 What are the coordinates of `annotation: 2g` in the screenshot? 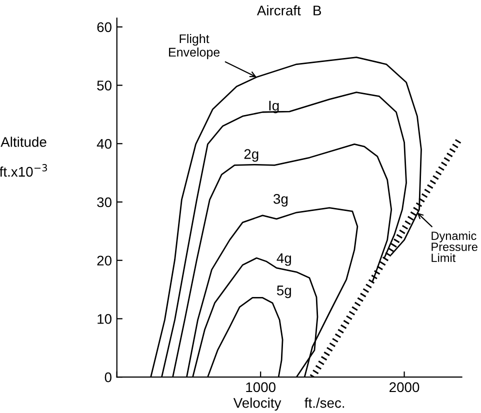 It's located at (251, 155).